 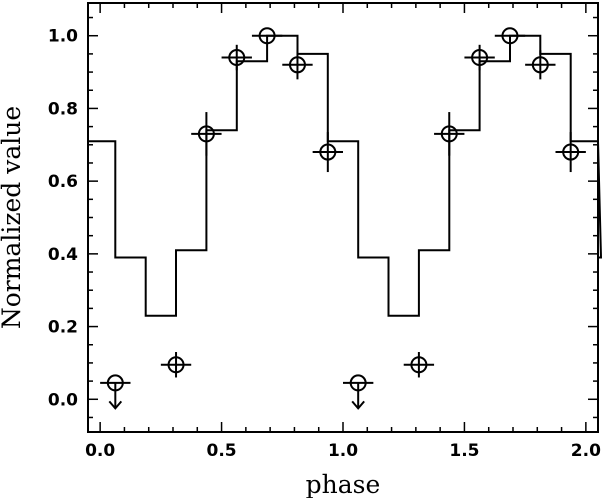 I want to click on y-tick-label: 0.4, so click(x=63, y=255).